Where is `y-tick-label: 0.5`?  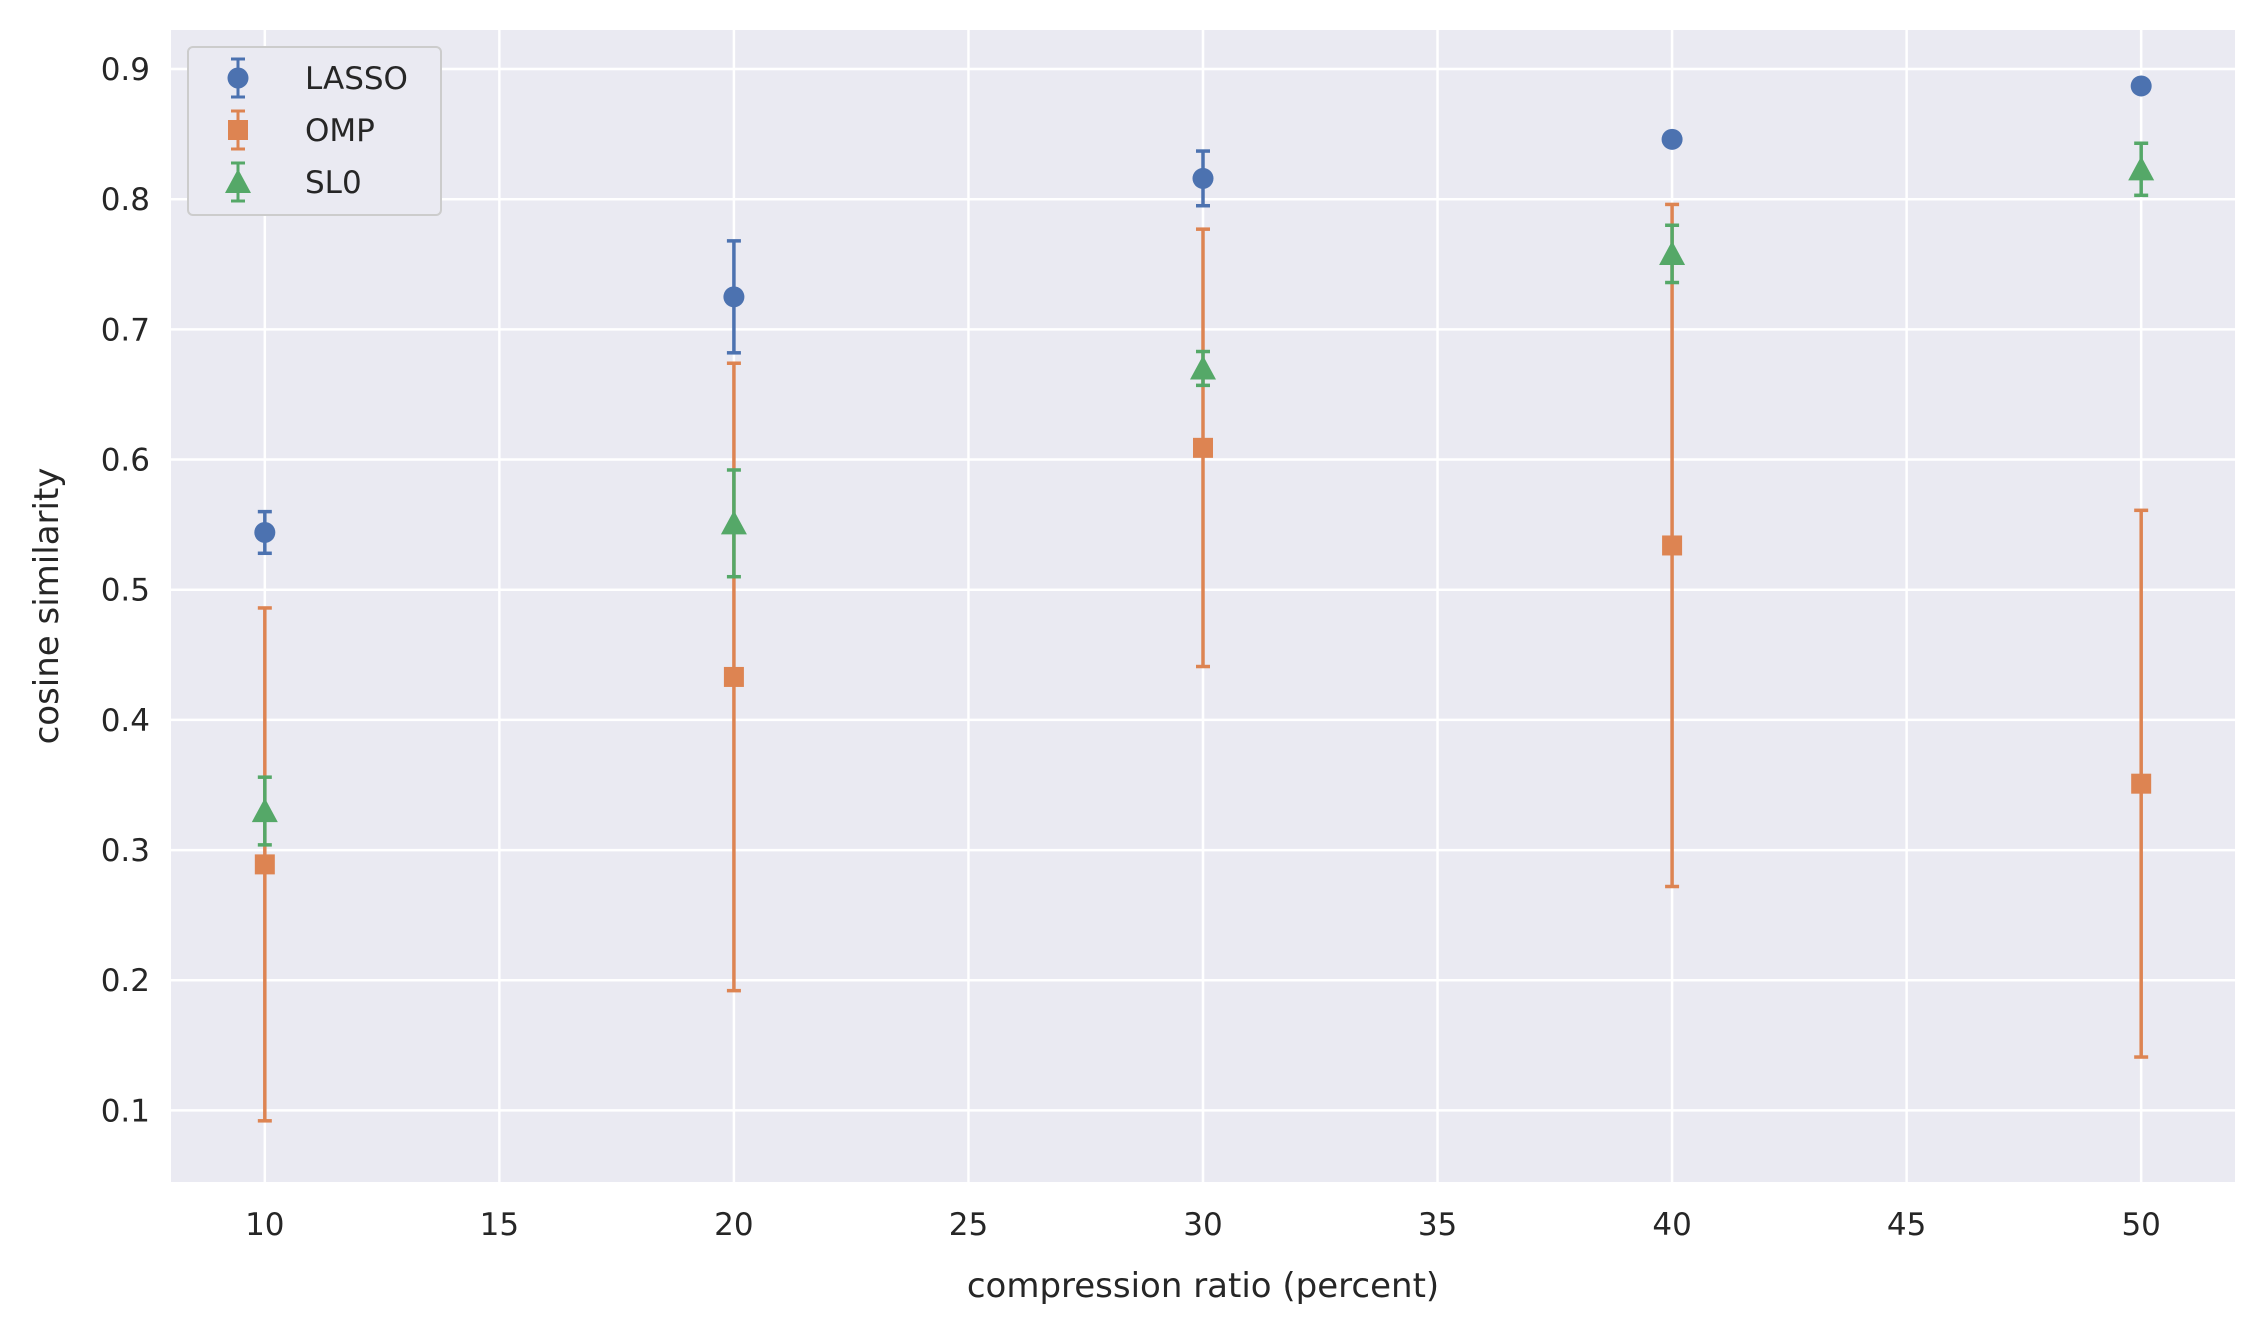
y-tick-label: 0.5 is located at coordinates (125, 591).